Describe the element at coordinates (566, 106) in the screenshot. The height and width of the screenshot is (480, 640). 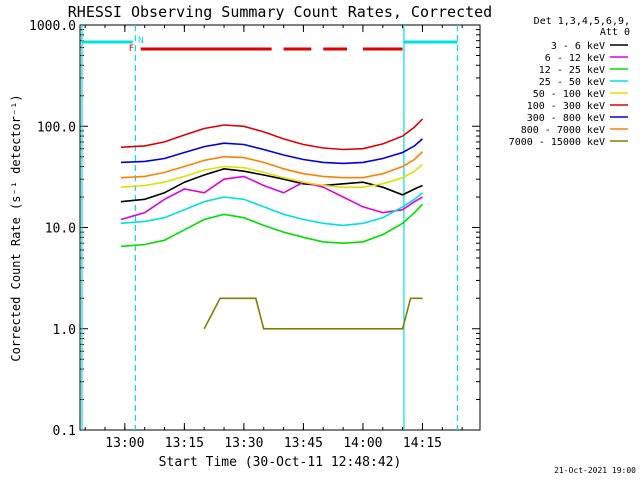
I see `legend-label: 100 - 300 keV` at that location.